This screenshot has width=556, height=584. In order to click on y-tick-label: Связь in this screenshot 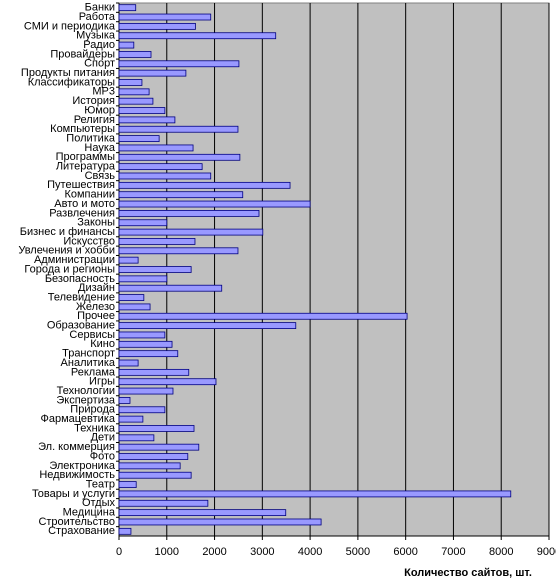, I will do `click(100, 176)`.